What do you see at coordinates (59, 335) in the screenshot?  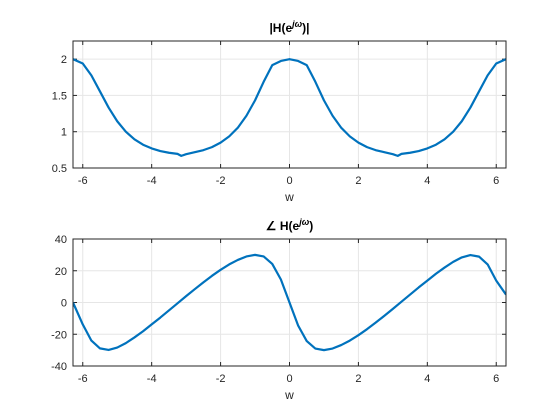 I see `y-tick-label: -20` at bounding box center [59, 335].